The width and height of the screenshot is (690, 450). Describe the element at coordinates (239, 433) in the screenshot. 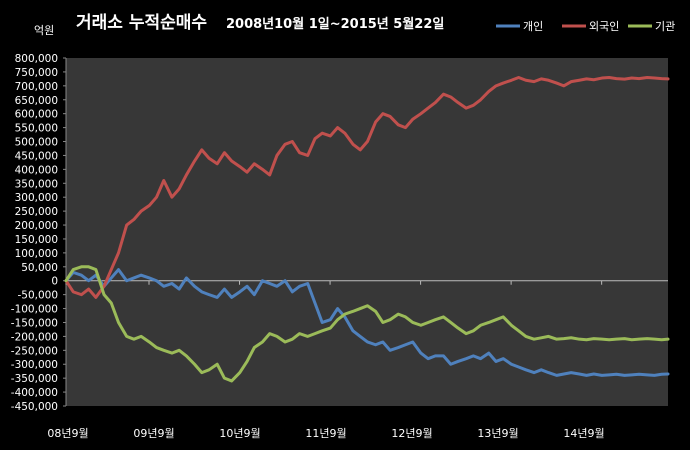

I see `x-tick-label: 10년9월` at that location.